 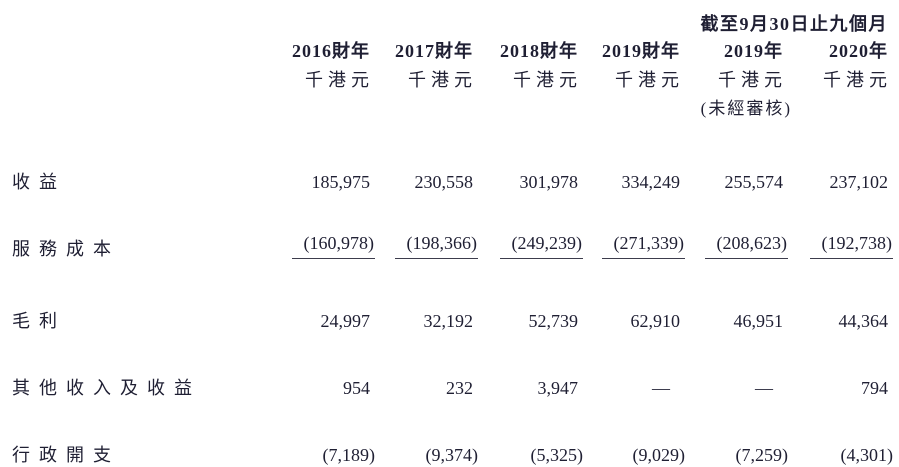 What do you see at coordinates (331, 50) in the screenshot?
I see `col-header-2016fy: 2016財年` at bounding box center [331, 50].